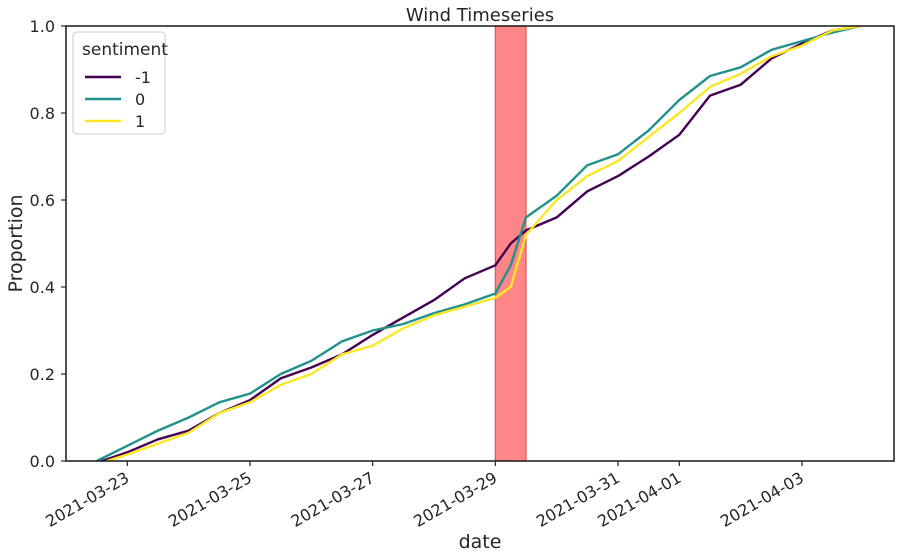 The width and height of the screenshot is (908, 558). Describe the element at coordinates (125, 50) in the screenshot. I see `legend-title: sentiment` at that location.